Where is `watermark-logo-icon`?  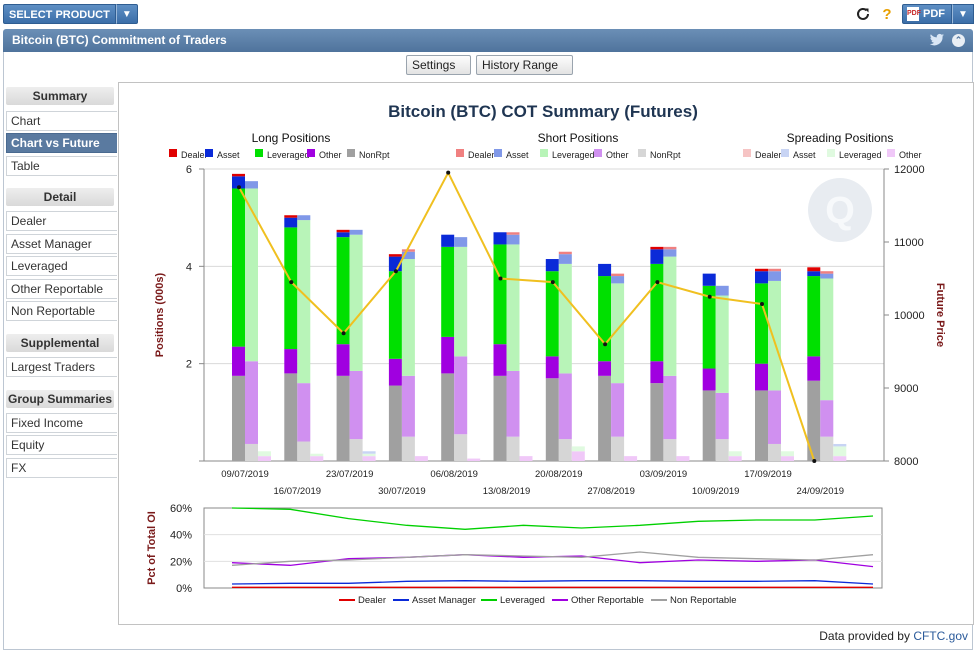 watermark-logo-icon is located at coordinates (840, 210).